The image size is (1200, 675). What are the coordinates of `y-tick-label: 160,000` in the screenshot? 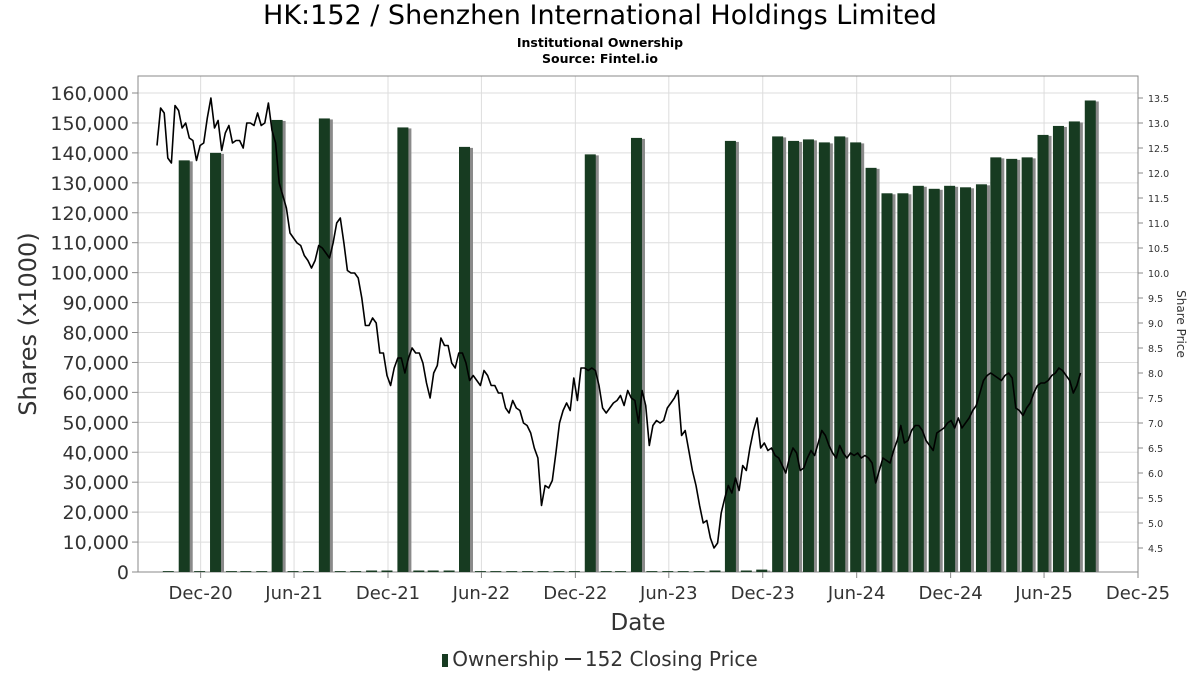 It's located at (89, 94).